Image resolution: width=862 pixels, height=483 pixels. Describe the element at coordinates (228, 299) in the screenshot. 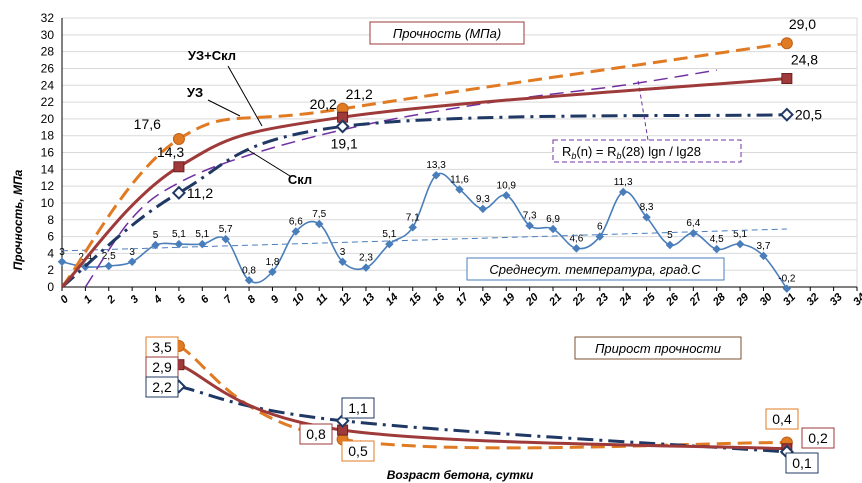

I see `x-tick-label: 7` at that location.